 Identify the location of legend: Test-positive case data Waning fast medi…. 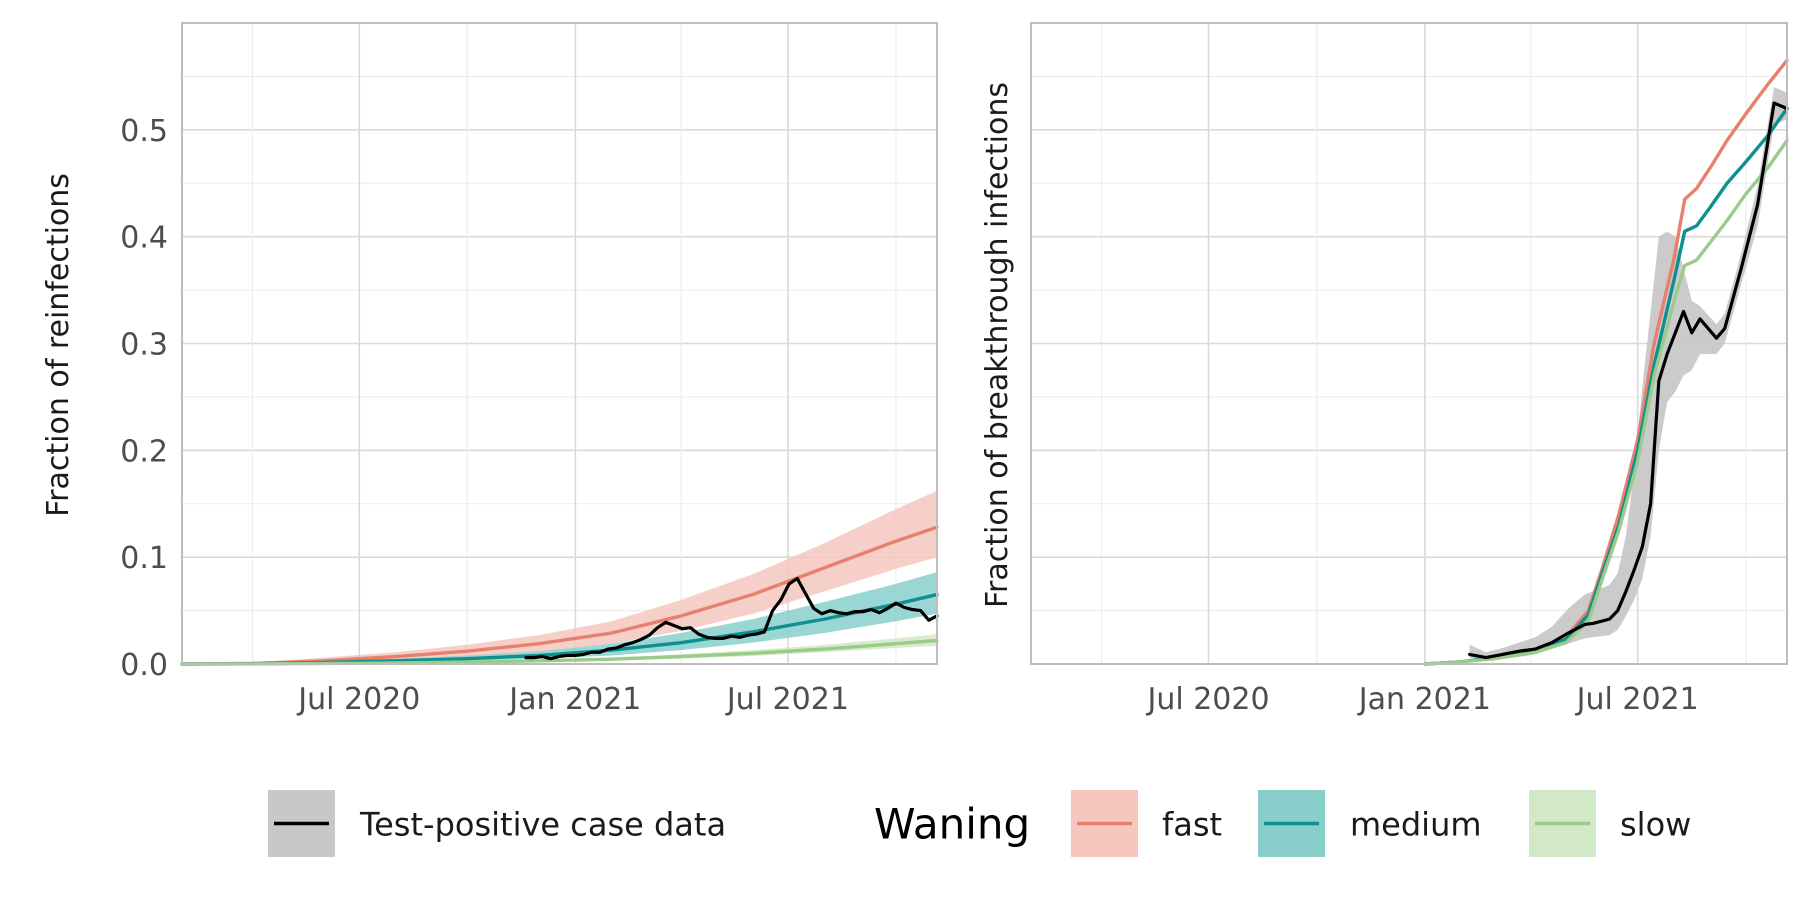
(979, 823).